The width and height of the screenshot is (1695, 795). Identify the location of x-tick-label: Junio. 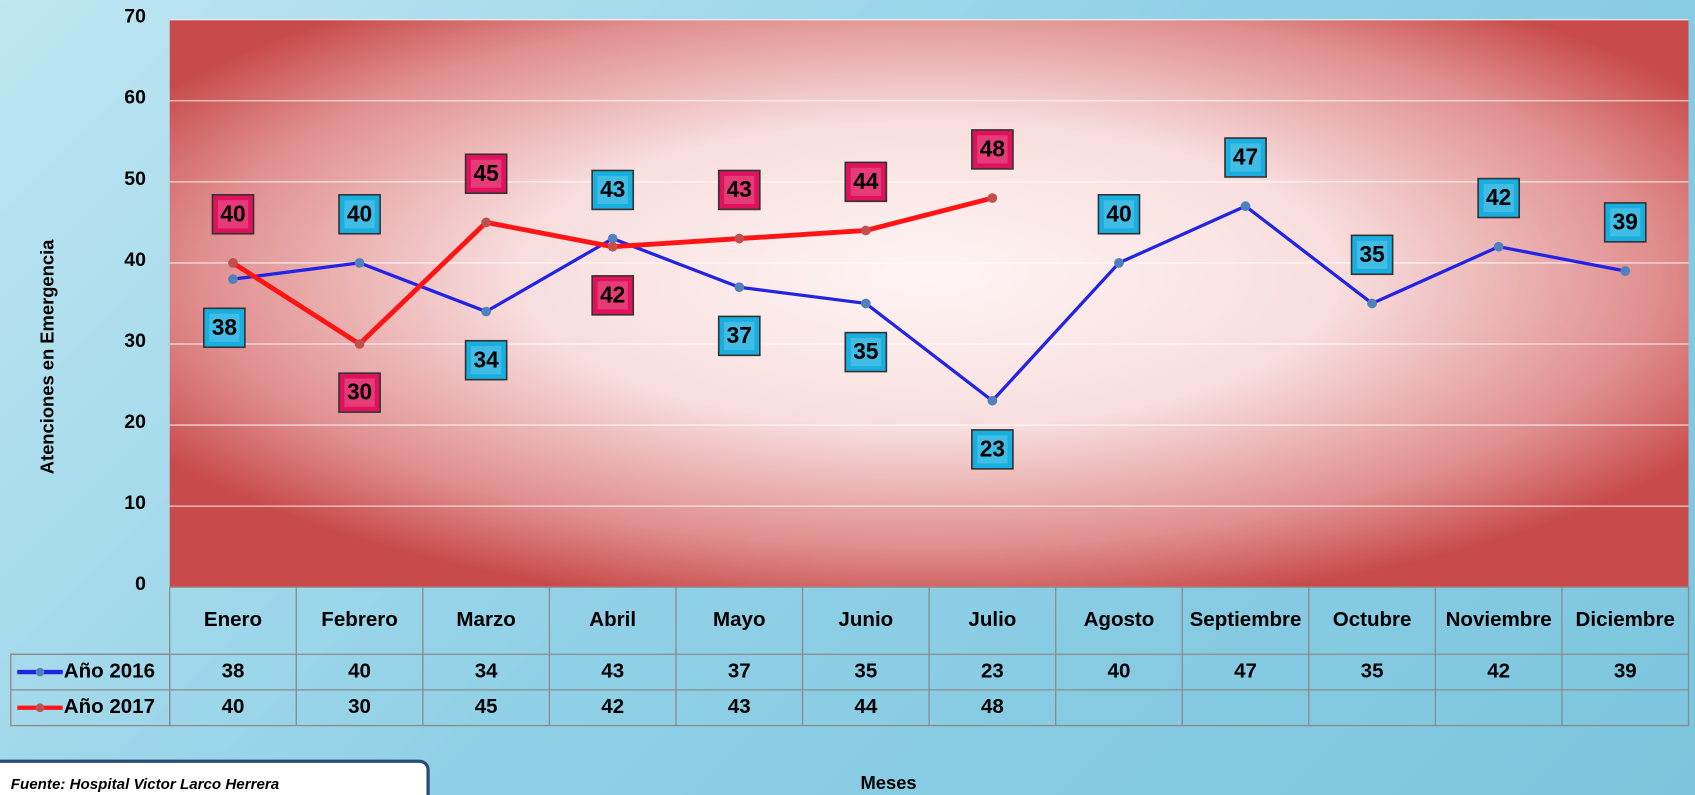
(866, 620).